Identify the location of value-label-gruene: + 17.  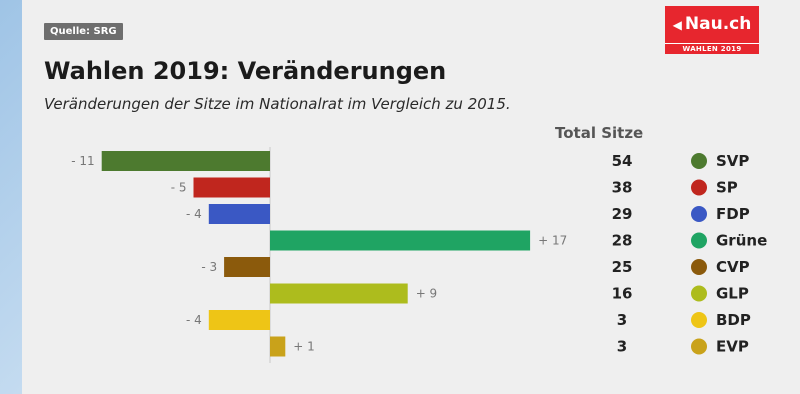
(552, 241).